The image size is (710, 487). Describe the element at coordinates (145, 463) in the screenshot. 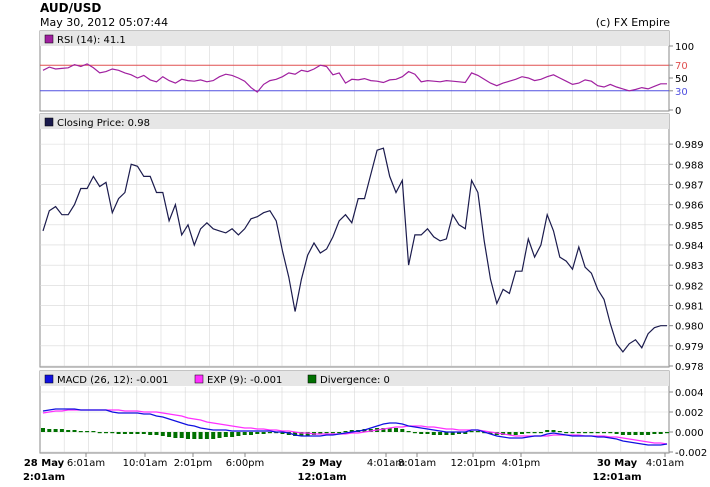

I see `x-tick-label: 10:01am` at that location.